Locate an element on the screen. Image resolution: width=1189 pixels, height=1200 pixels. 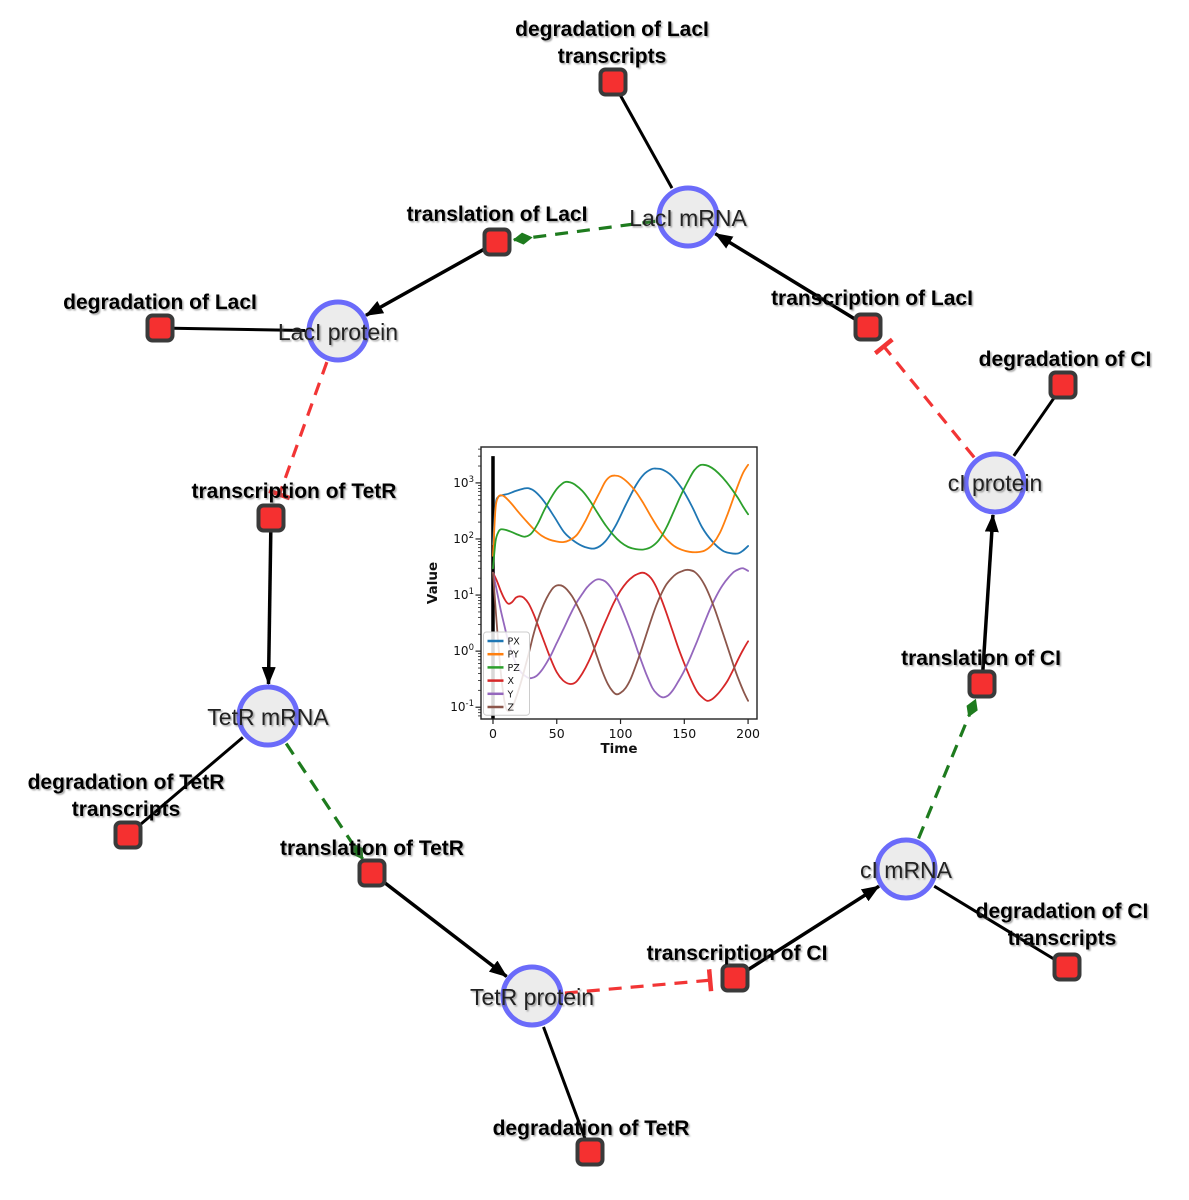
species-label-tetr_protein: TetR protein is located at coordinates (532, 997).